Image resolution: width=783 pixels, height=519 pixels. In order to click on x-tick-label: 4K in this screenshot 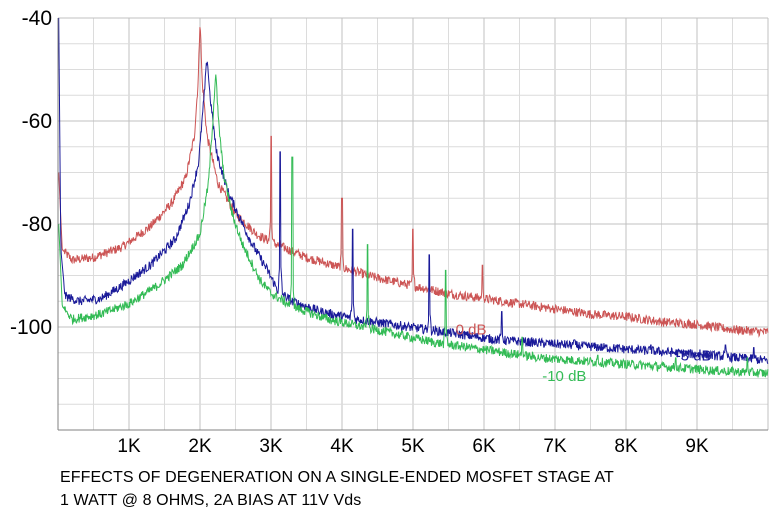, I will do `click(342, 446)`.